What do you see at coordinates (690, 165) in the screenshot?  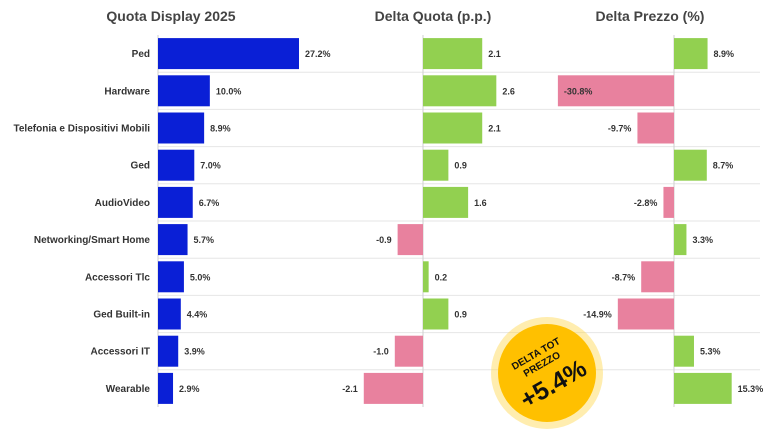 I see `delta-prezzo-bar-ged` at bounding box center [690, 165].